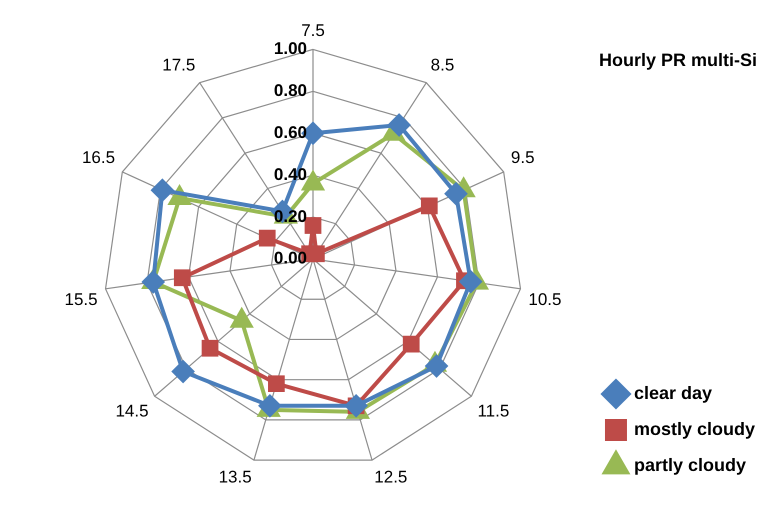  What do you see at coordinates (290, 90) in the screenshot?
I see `y-tick-label: 0.80` at bounding box center [290, 90].